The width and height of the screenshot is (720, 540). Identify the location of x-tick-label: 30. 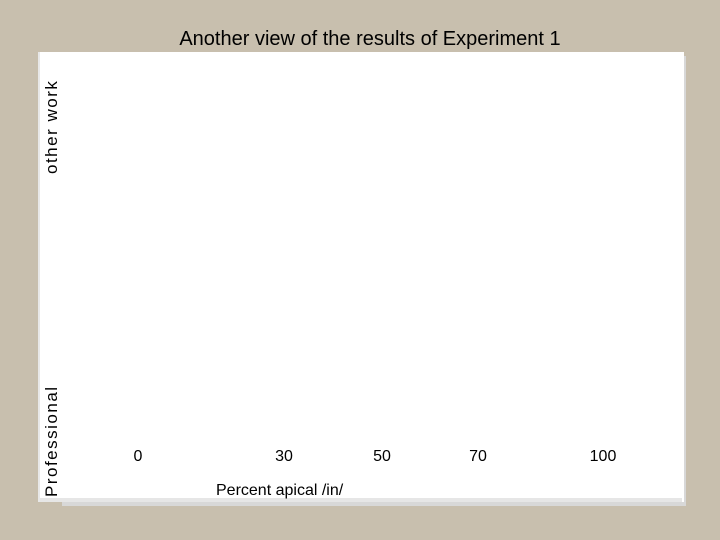
(284, 456).